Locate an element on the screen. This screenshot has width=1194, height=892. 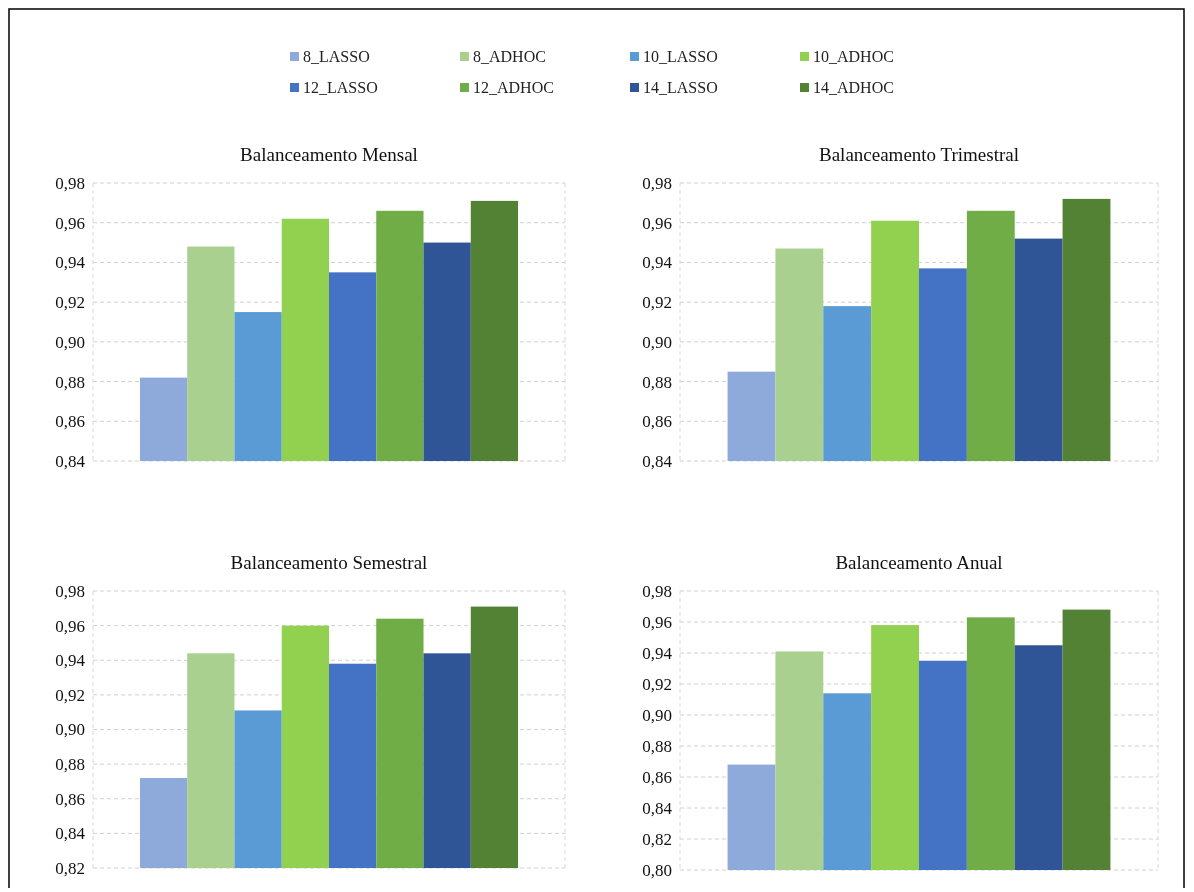
legend-label: 12_LASSO is located at coordinates (340, 87).